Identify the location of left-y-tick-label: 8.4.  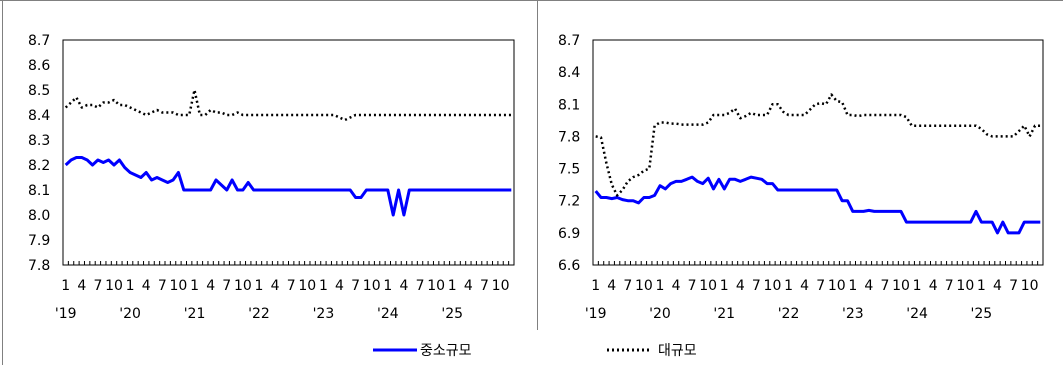
(39, 116).